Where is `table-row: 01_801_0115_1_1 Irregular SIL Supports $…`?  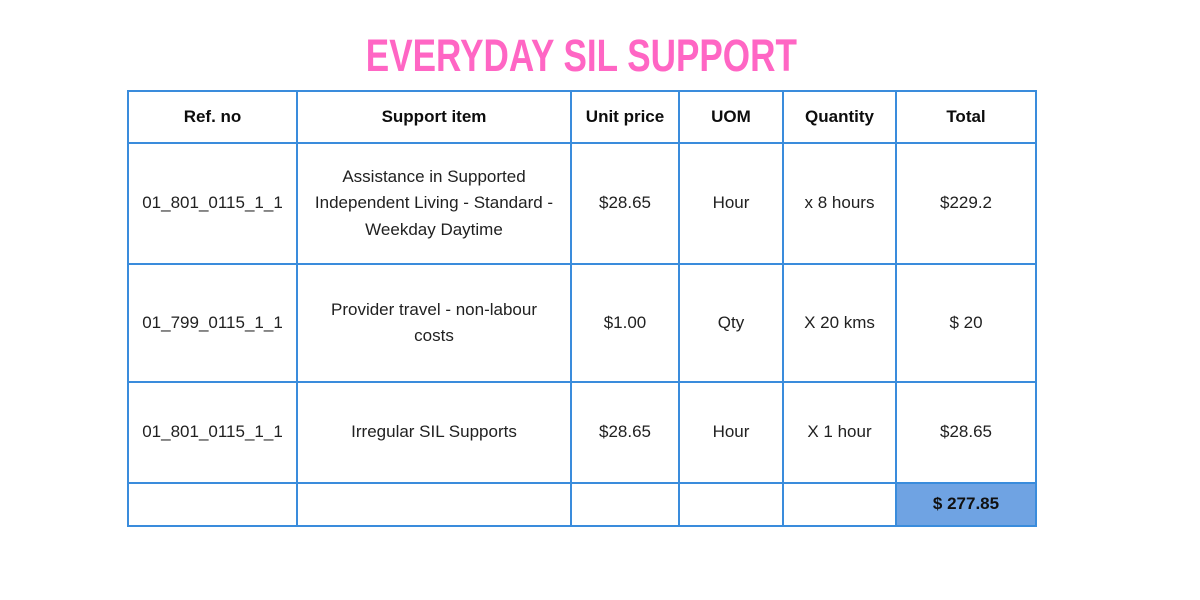 table-row: 01_801_0115_1_1 Irregular SIL Supports $… is located at coordinates (582, 432).